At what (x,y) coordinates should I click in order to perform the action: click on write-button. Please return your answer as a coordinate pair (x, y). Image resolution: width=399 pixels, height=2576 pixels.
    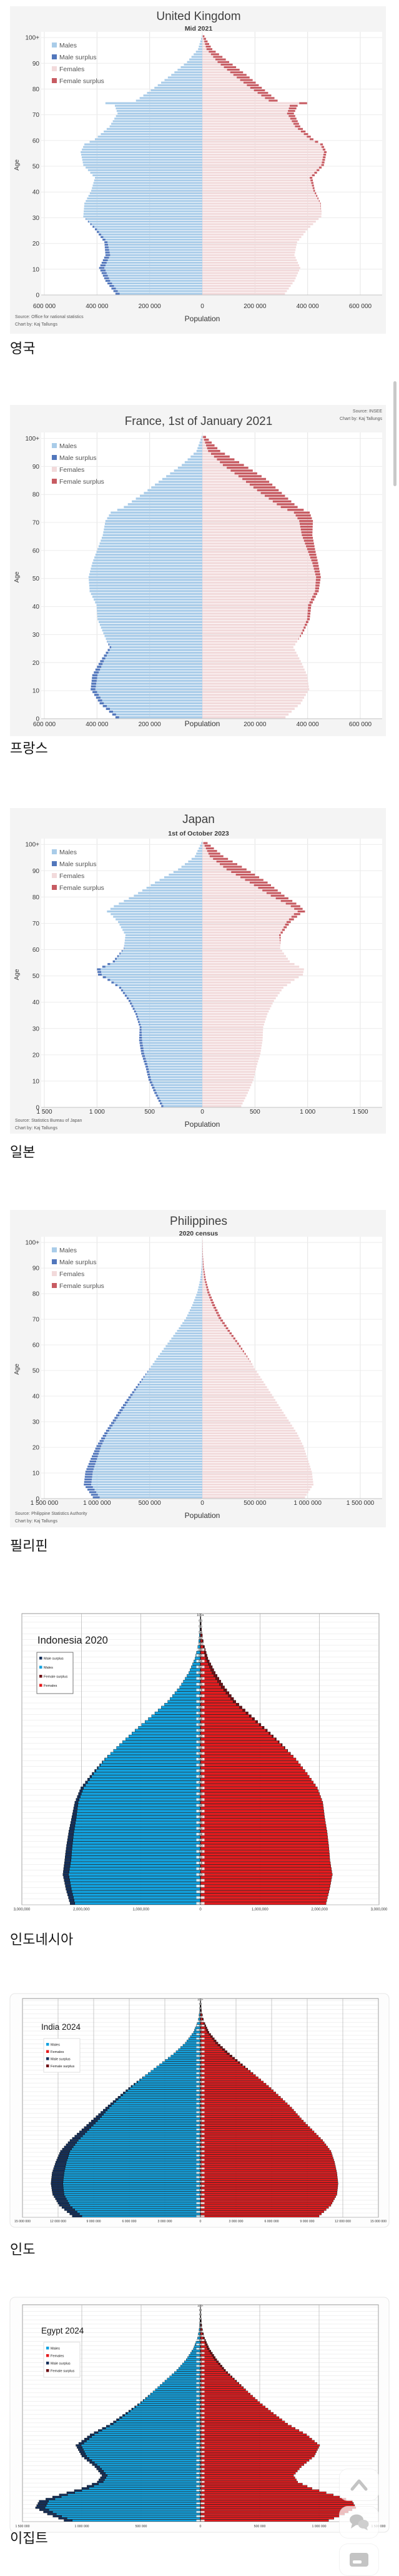
    Looking at the image, I should click on (359, 2560).